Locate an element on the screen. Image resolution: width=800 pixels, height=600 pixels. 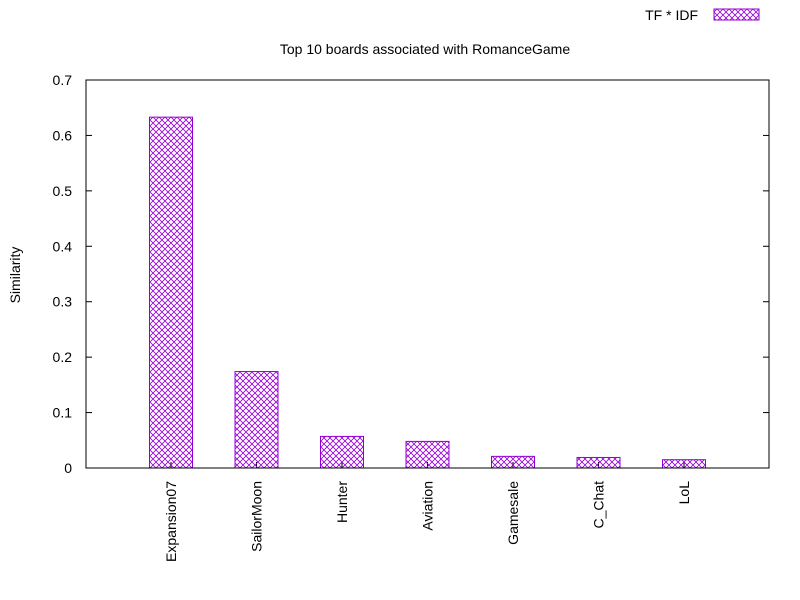
y-tick-label: 0.4 is located at coordinates (63, 246).